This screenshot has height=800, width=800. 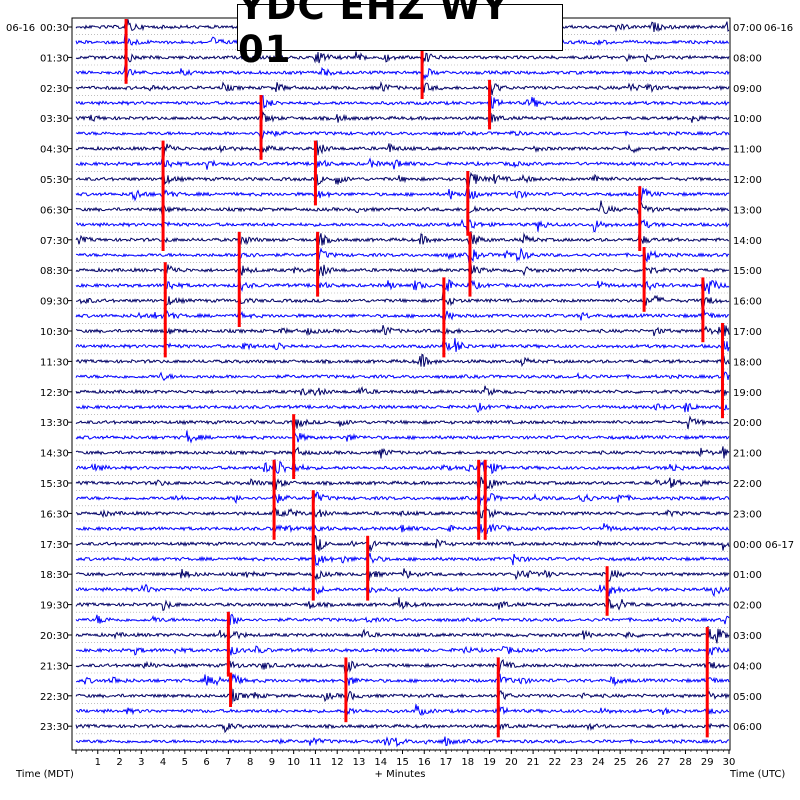 I want to click on right-time-label: 13:00, so click(x=747, y=210).